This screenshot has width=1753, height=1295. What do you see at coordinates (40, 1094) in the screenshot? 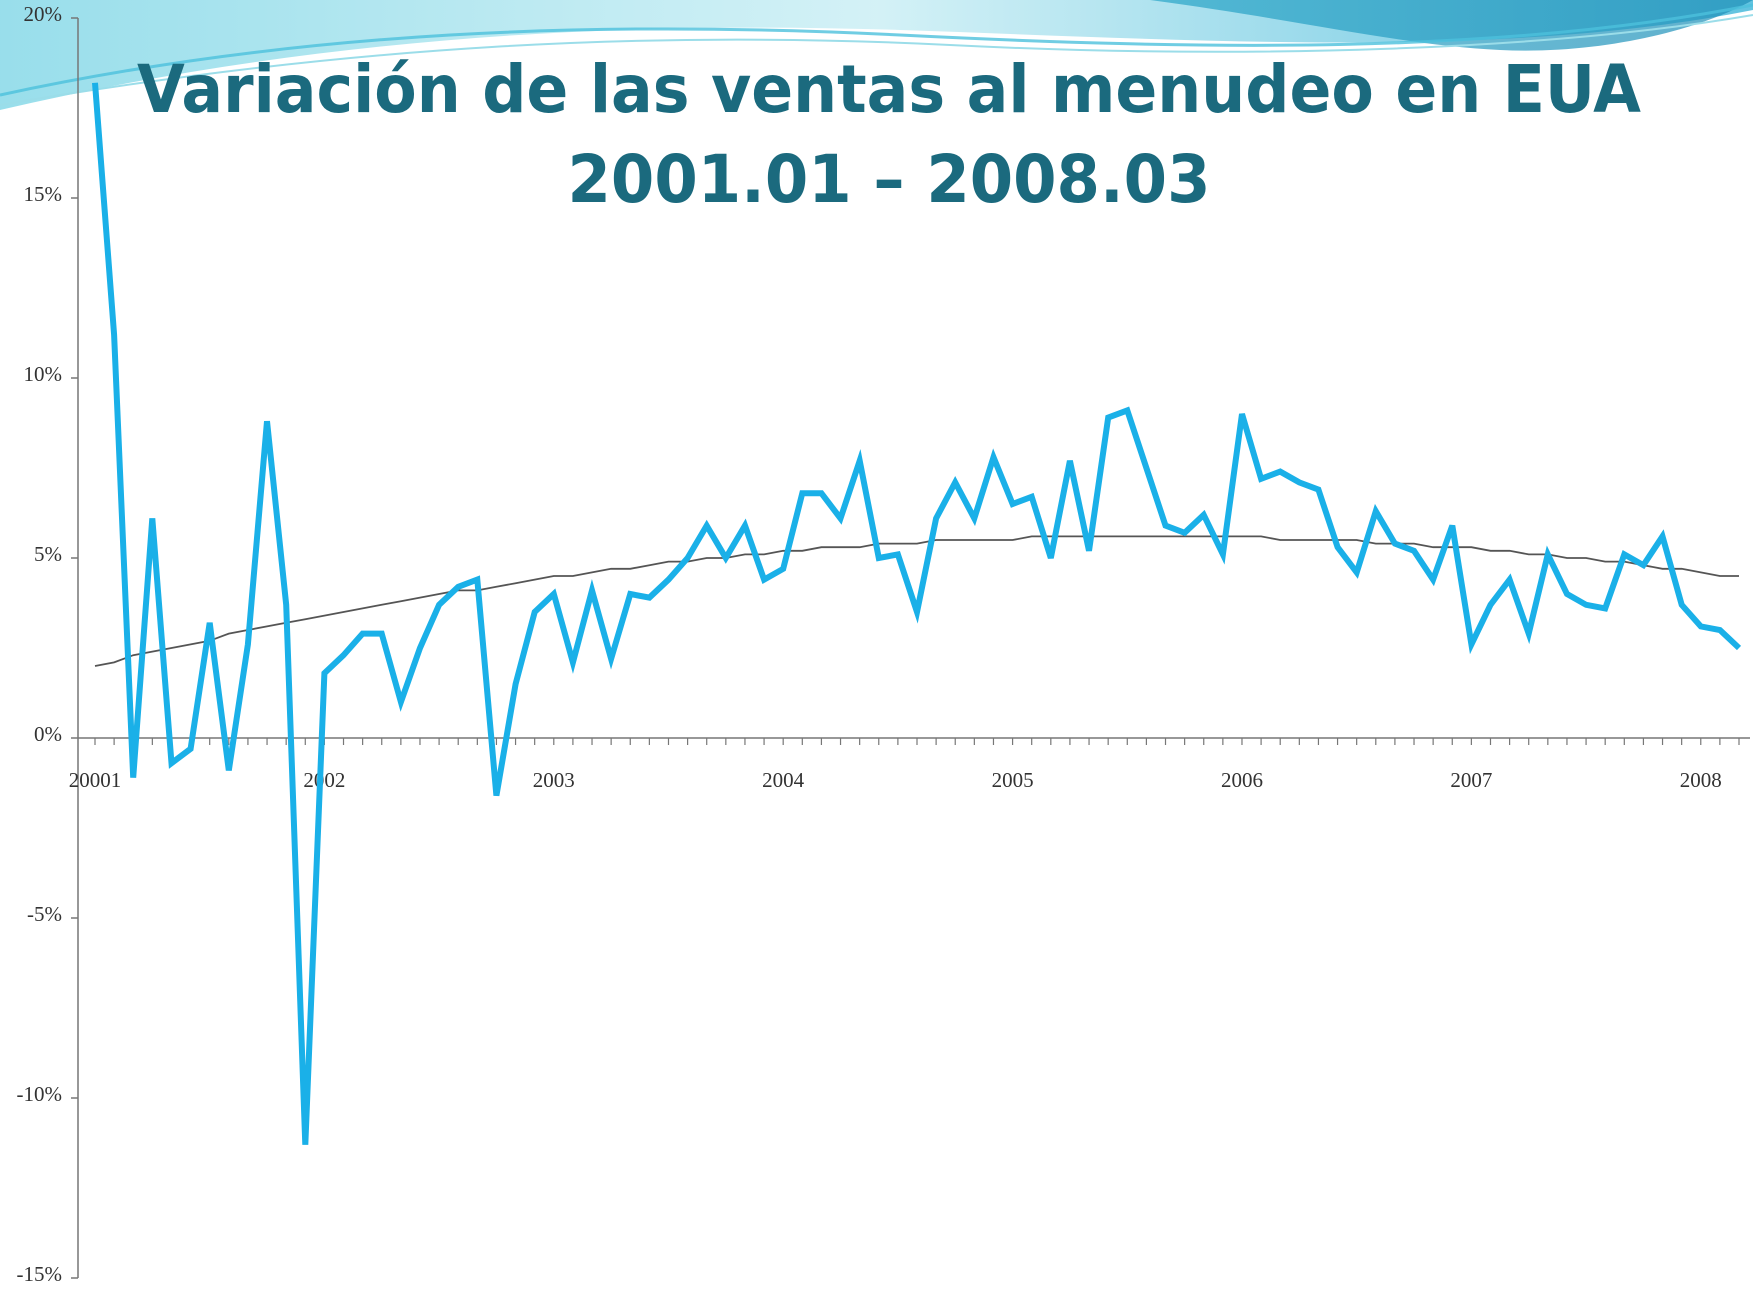
I see `y-tick-label: -10%` at bounding box center [40, 1094].